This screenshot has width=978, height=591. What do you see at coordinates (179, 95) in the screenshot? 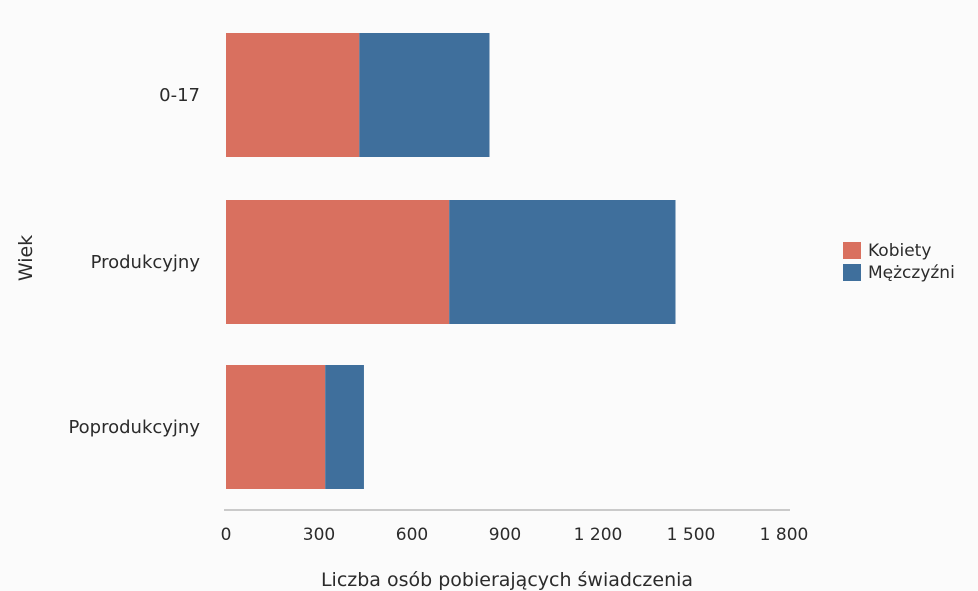
I see `category-label-0: 0-17` at bounding box center [179, 95].